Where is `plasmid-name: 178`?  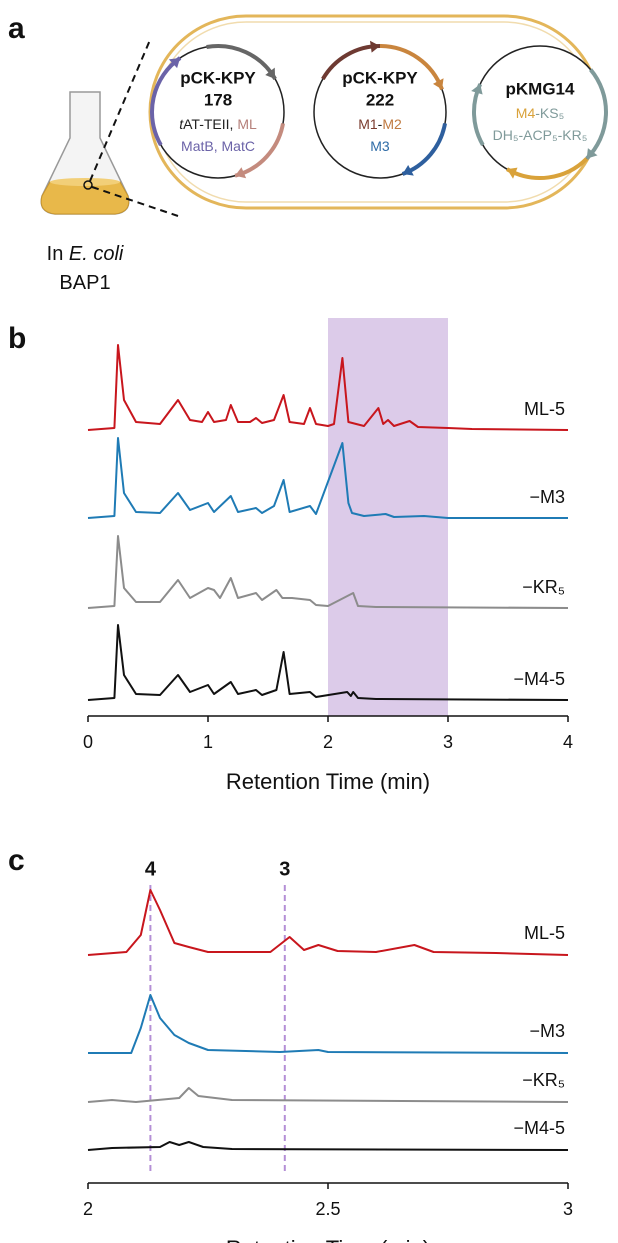 plasmid-name: 178 is located at coordinates (218, 99).